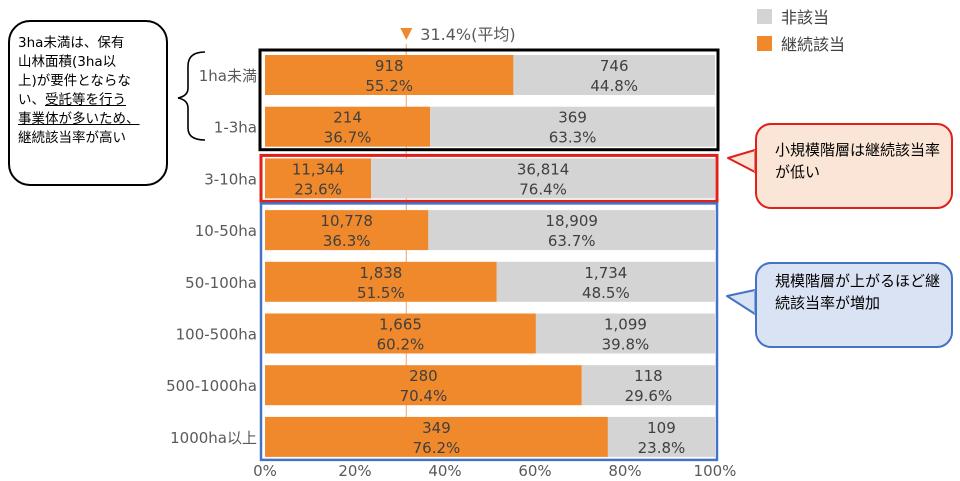 The width and height of the screenshot is (960, 481). What do you see at coordinates (346, 221) in the screenshot?
I see `count-label-continuing-3: 10,778` at bounding box center [346, 221].